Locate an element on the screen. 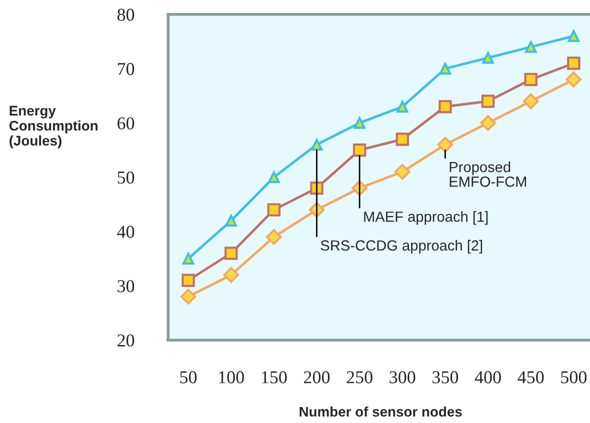 This screenshot has width=590, height=423. x-tick-label: 100 is located at coordinates (231, 377).